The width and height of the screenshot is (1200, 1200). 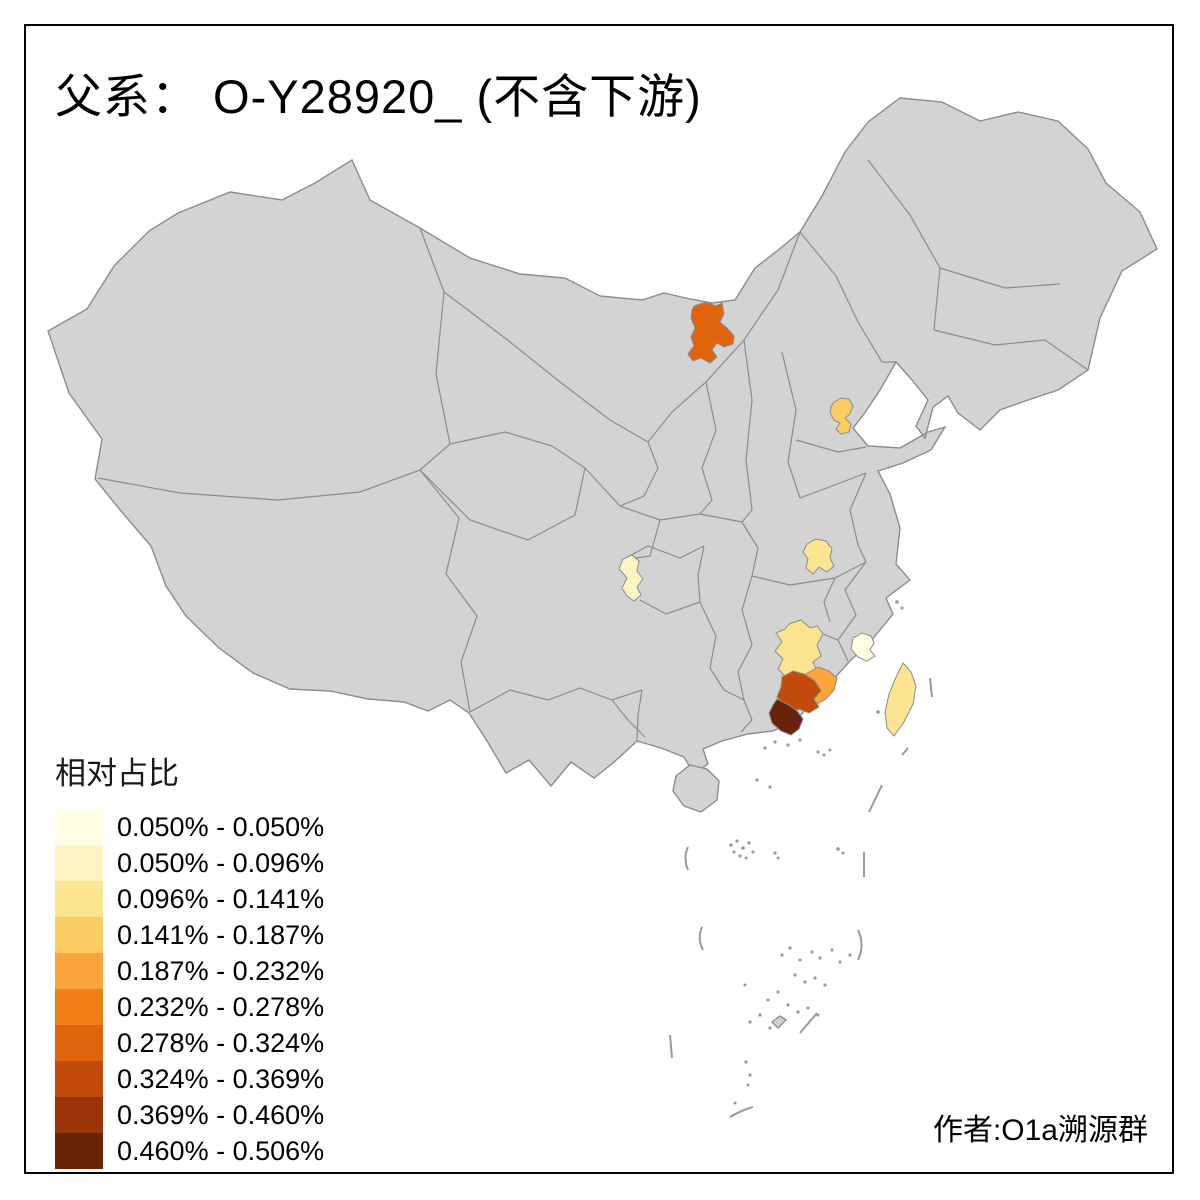 I want to click on legend-label: 0.324% - 0.369%, so click(x=221, y=1079).